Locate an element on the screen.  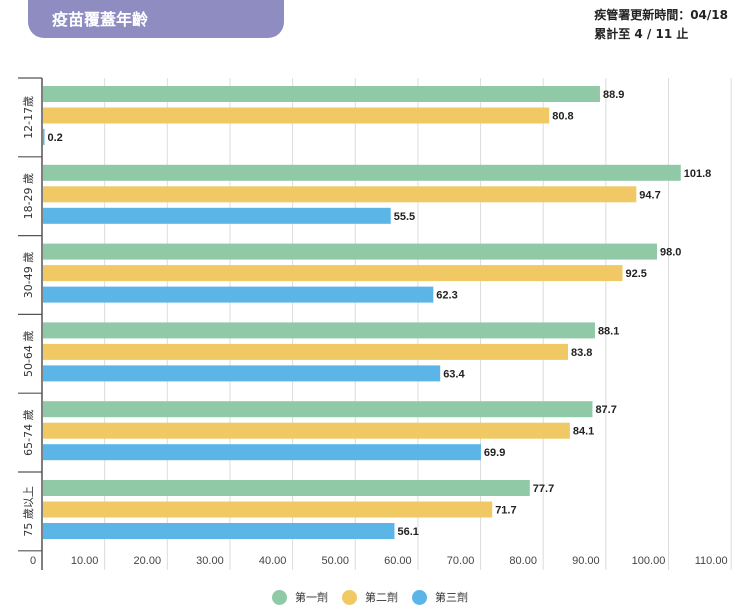
data-label: 94.7 is located at coordinates (649, 195).